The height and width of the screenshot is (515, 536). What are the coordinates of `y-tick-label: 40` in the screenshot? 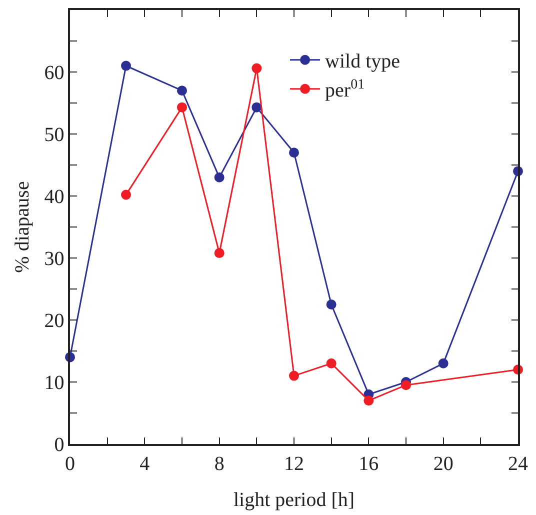 It's located at (54, 197).